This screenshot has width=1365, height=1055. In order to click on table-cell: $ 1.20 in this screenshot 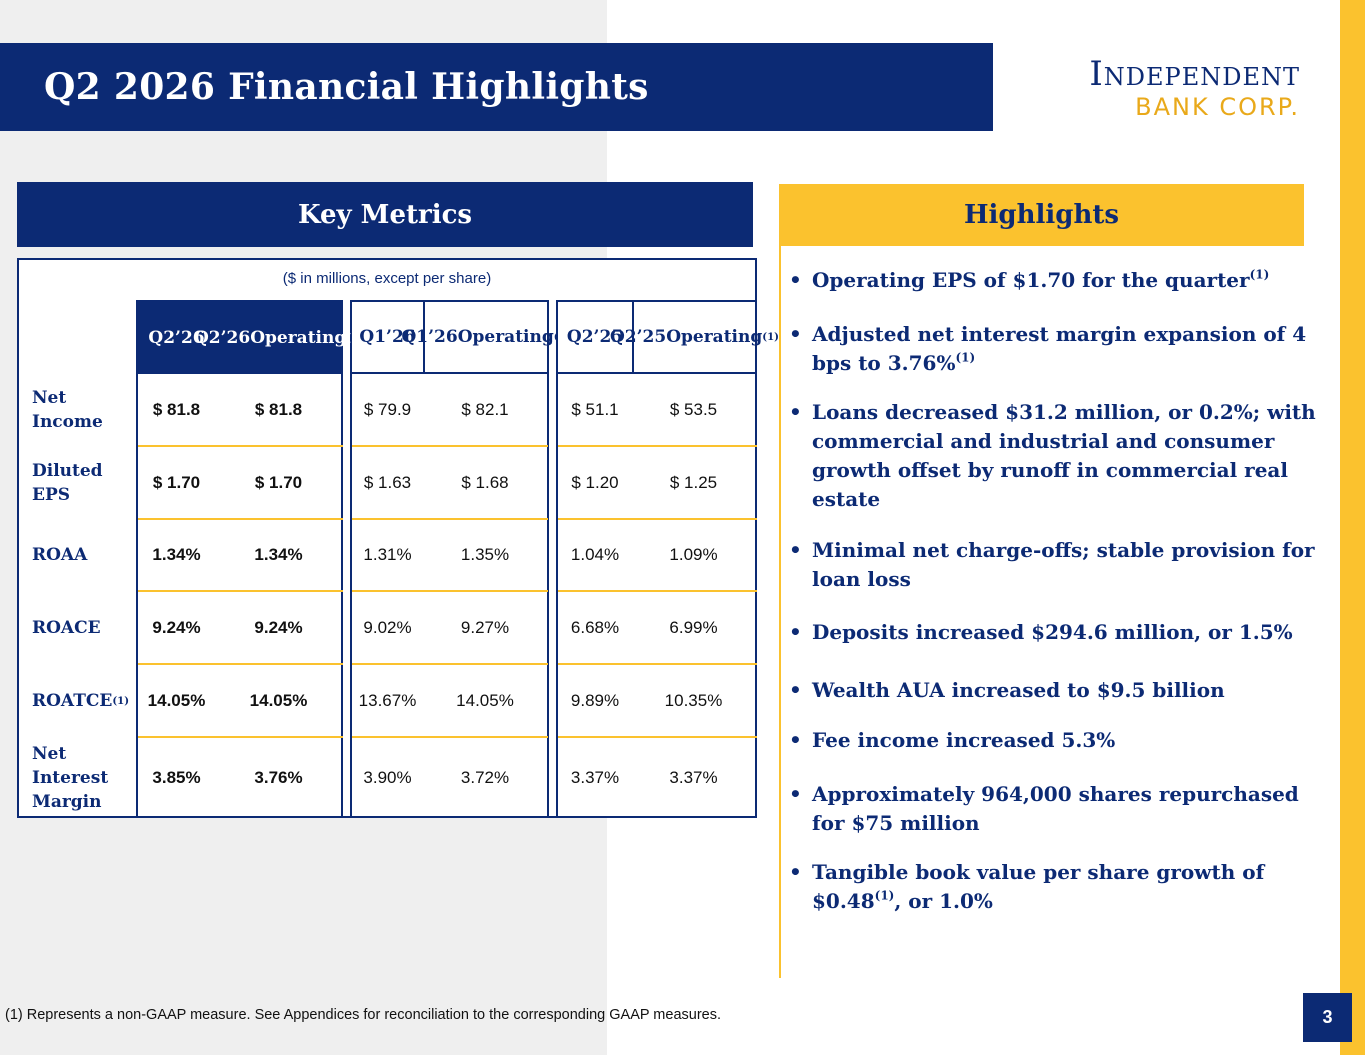, I will do `click(595, 482)`.